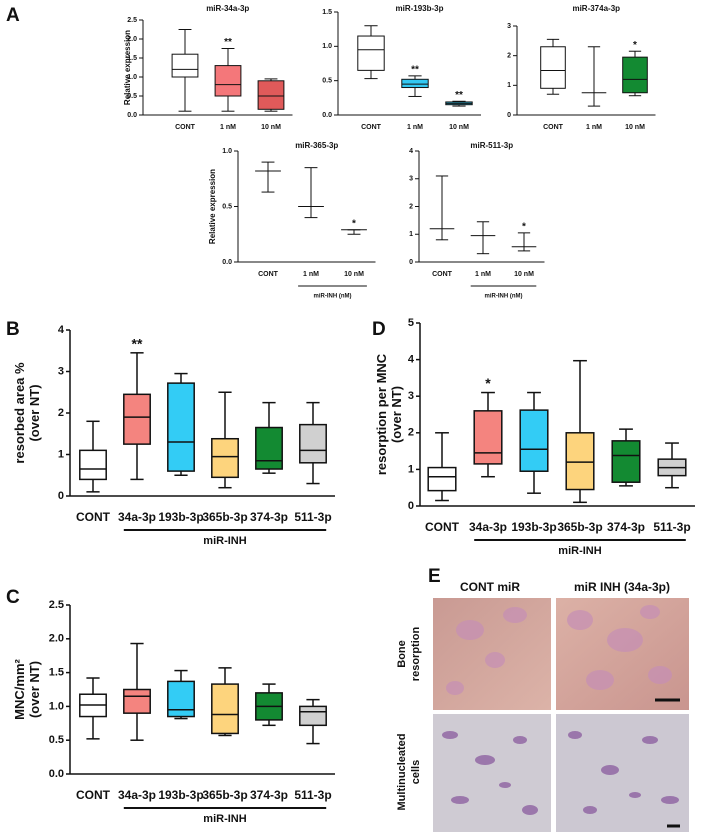  What do you see at coordinates (560, 773) in the screenshot?
I see `cells` at bounding box center [560, 773].